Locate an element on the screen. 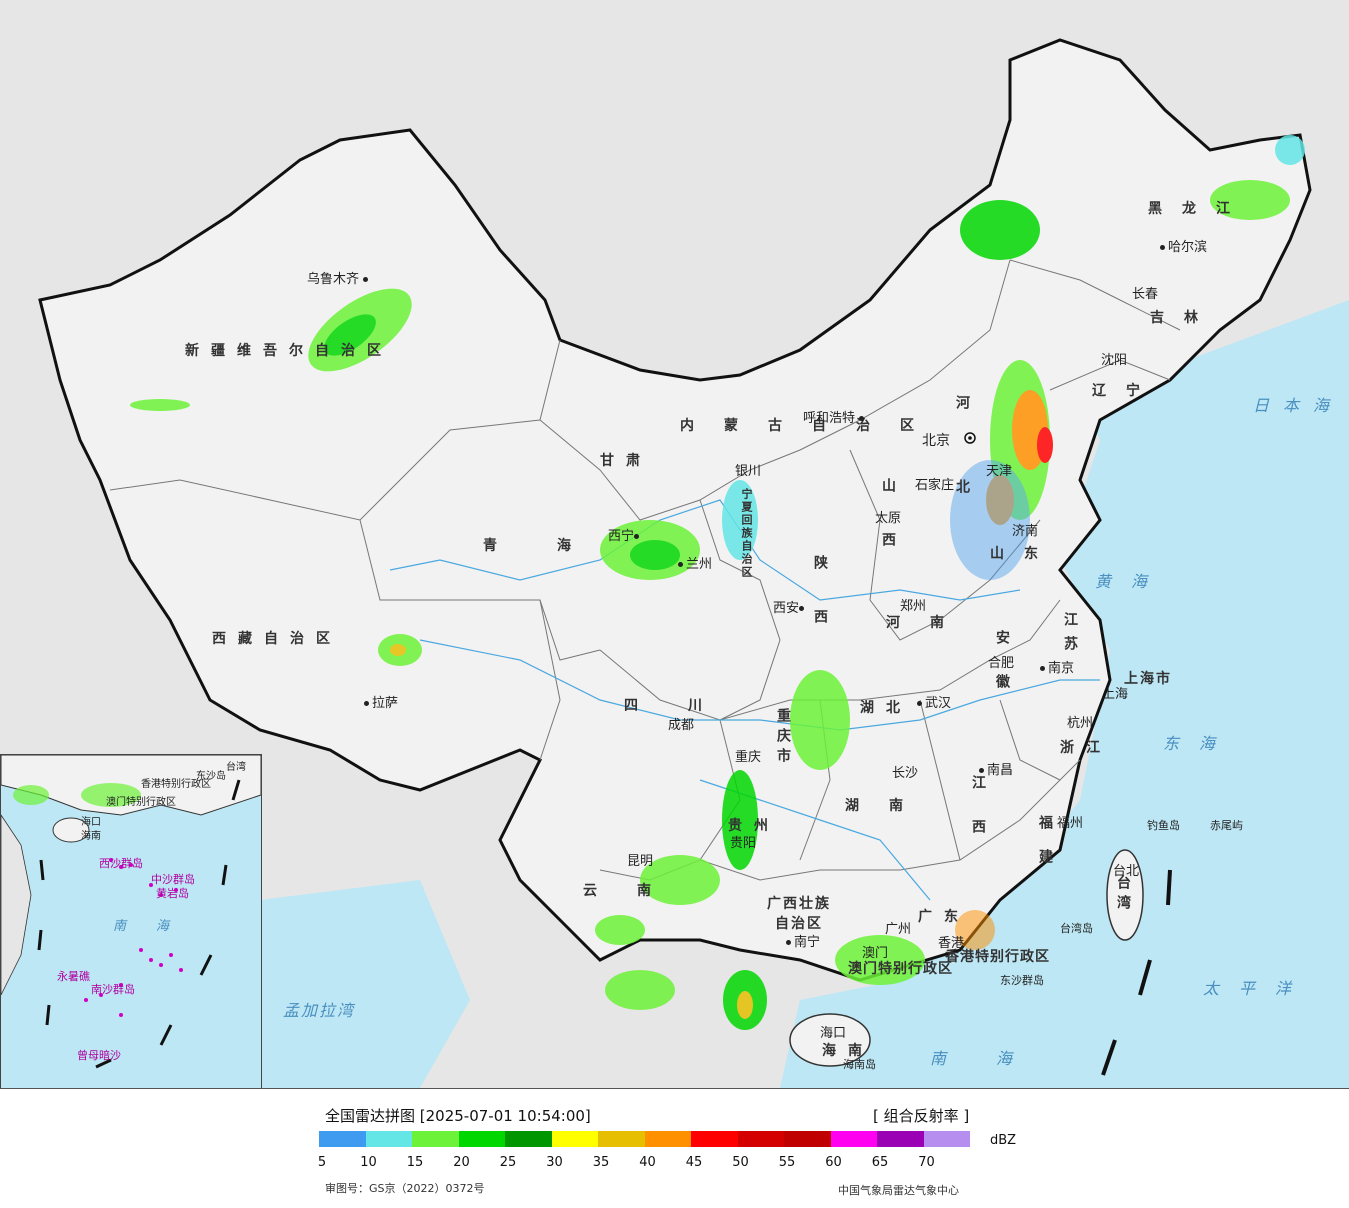  province-label: 江西 is located at coordinates (978, 819).